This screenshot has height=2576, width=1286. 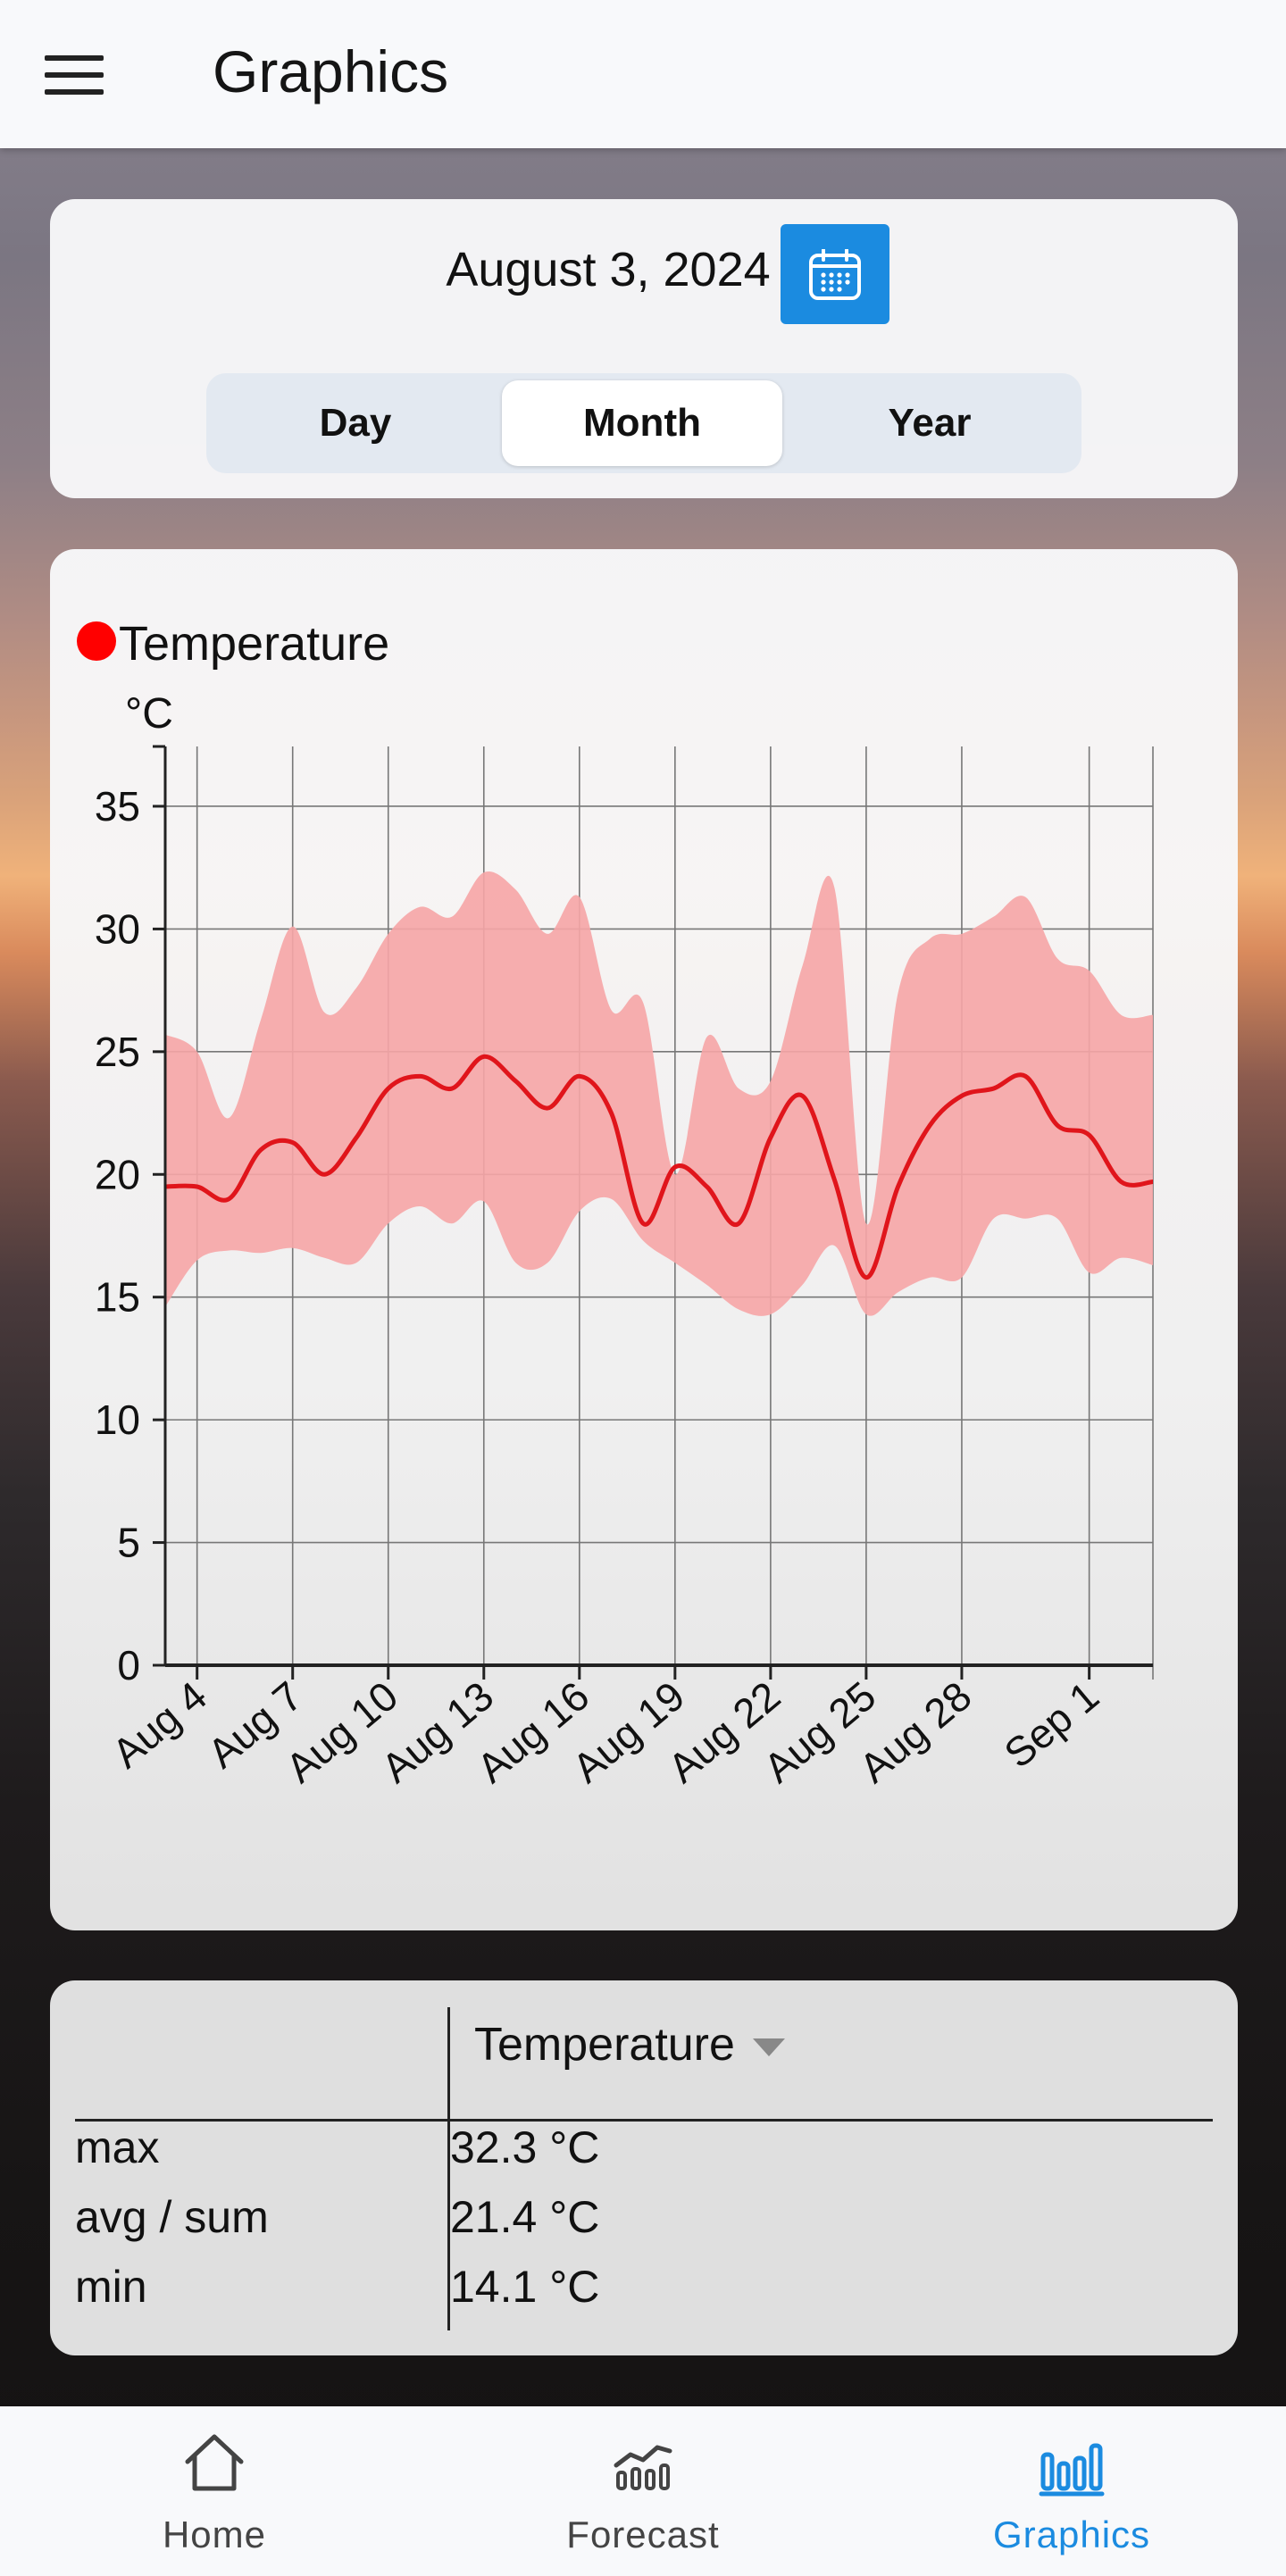 I want to click on legend-label: Temperature, so click(x=255, y=644).